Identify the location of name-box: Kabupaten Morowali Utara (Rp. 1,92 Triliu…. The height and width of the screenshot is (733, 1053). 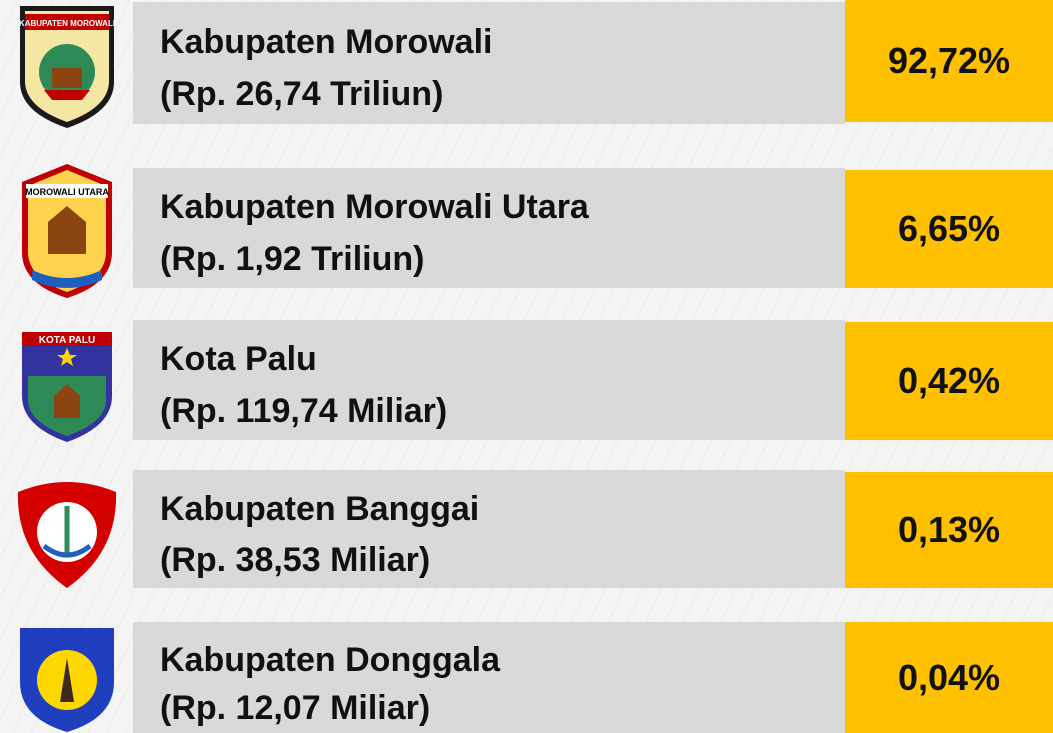
(489, 228).